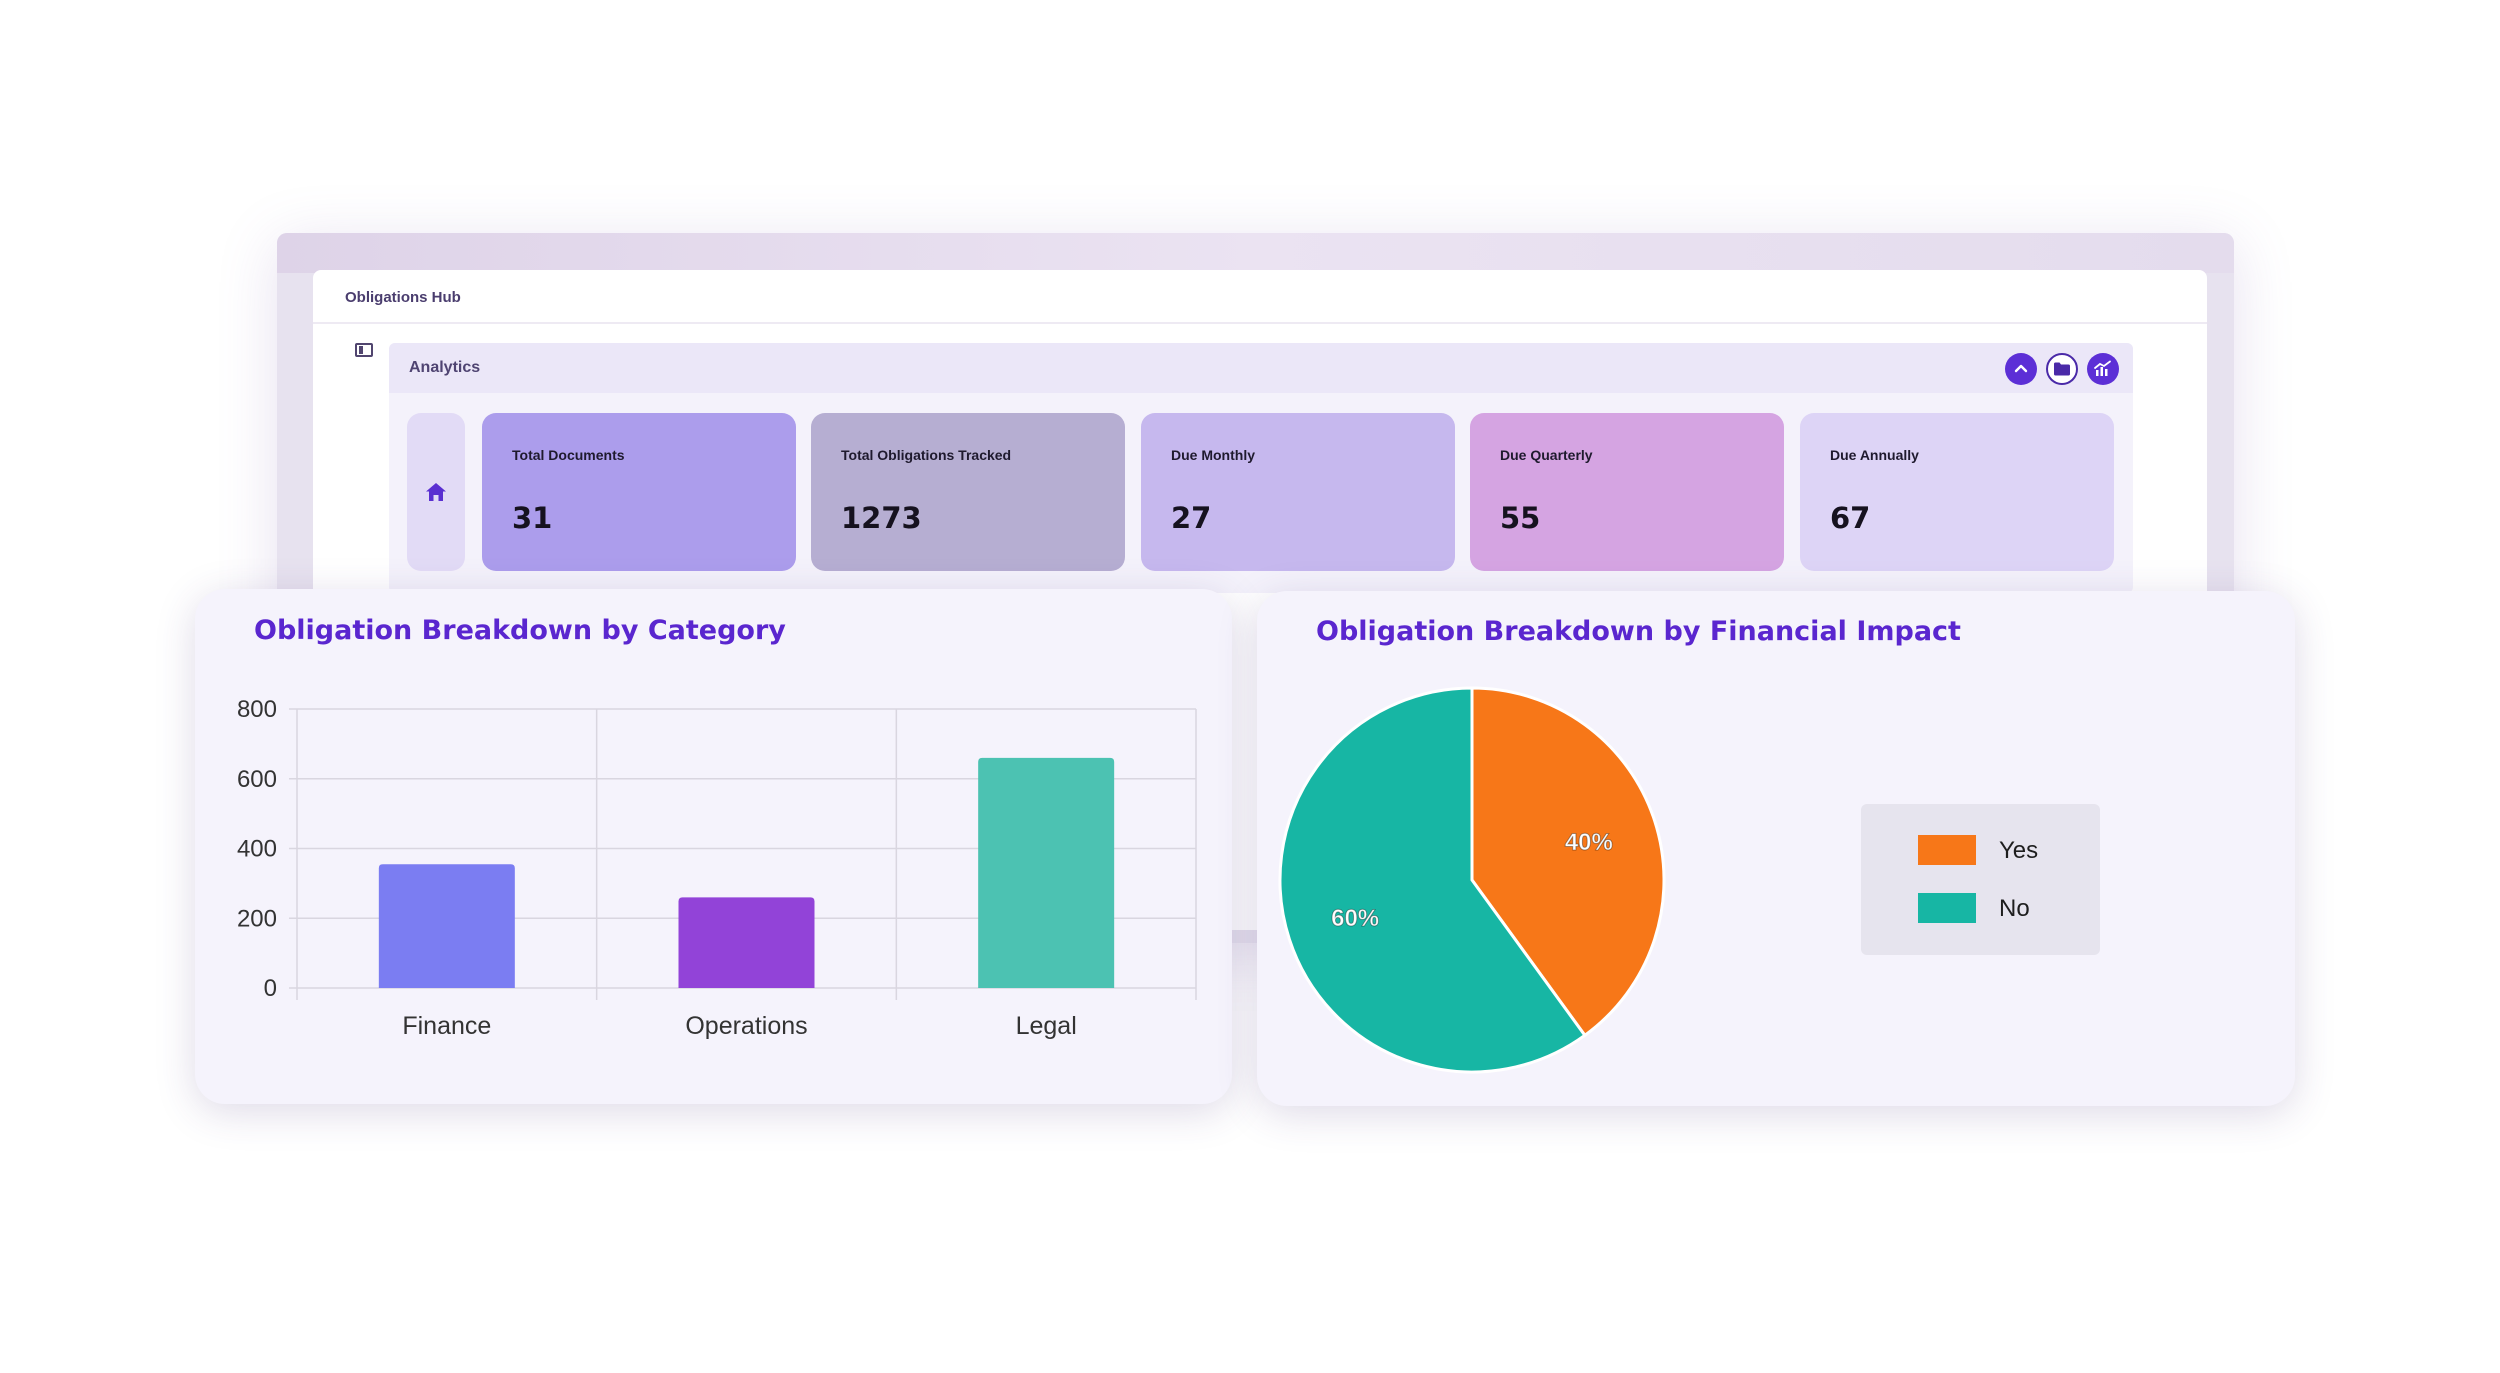 The width and height of the screenshot is (2500, 1373). What do you see at coordinates (1261, 368) in the screenshot?
I see `analytics-header: Analytics` at bounding box center [1261, 368].